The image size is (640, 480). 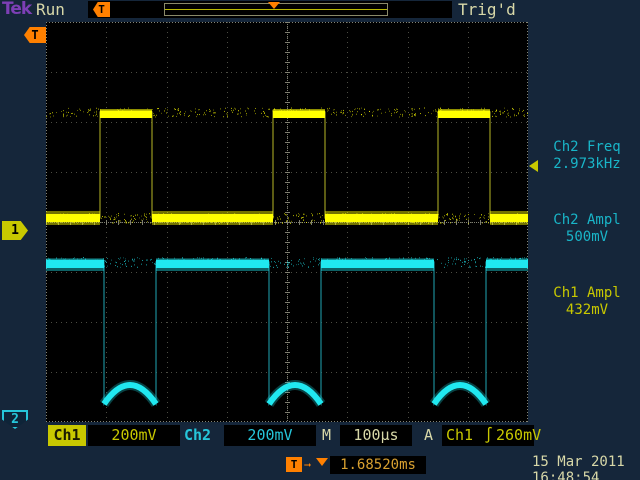 What do you see at coordinates (460, 435) in the screenshot?
I see `trigger-source-label: Ch1` at bounding box center [460, 435].